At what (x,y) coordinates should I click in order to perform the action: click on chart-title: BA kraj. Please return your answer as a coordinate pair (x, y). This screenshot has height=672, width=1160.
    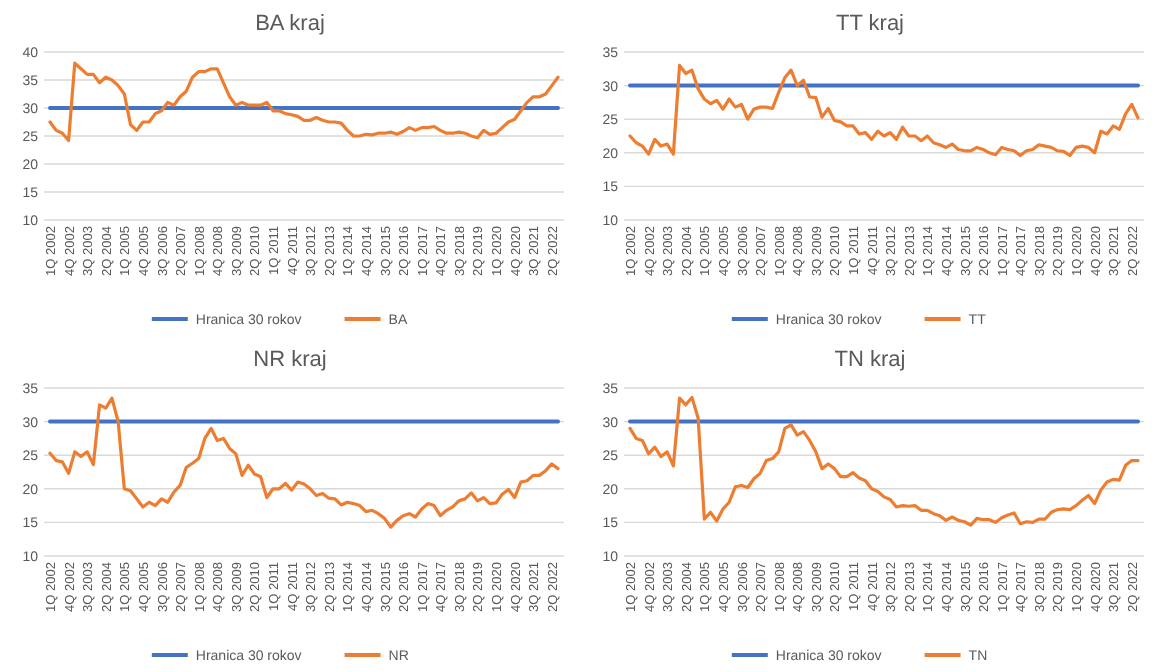
    Looking at the image, I should click on (290, 24).